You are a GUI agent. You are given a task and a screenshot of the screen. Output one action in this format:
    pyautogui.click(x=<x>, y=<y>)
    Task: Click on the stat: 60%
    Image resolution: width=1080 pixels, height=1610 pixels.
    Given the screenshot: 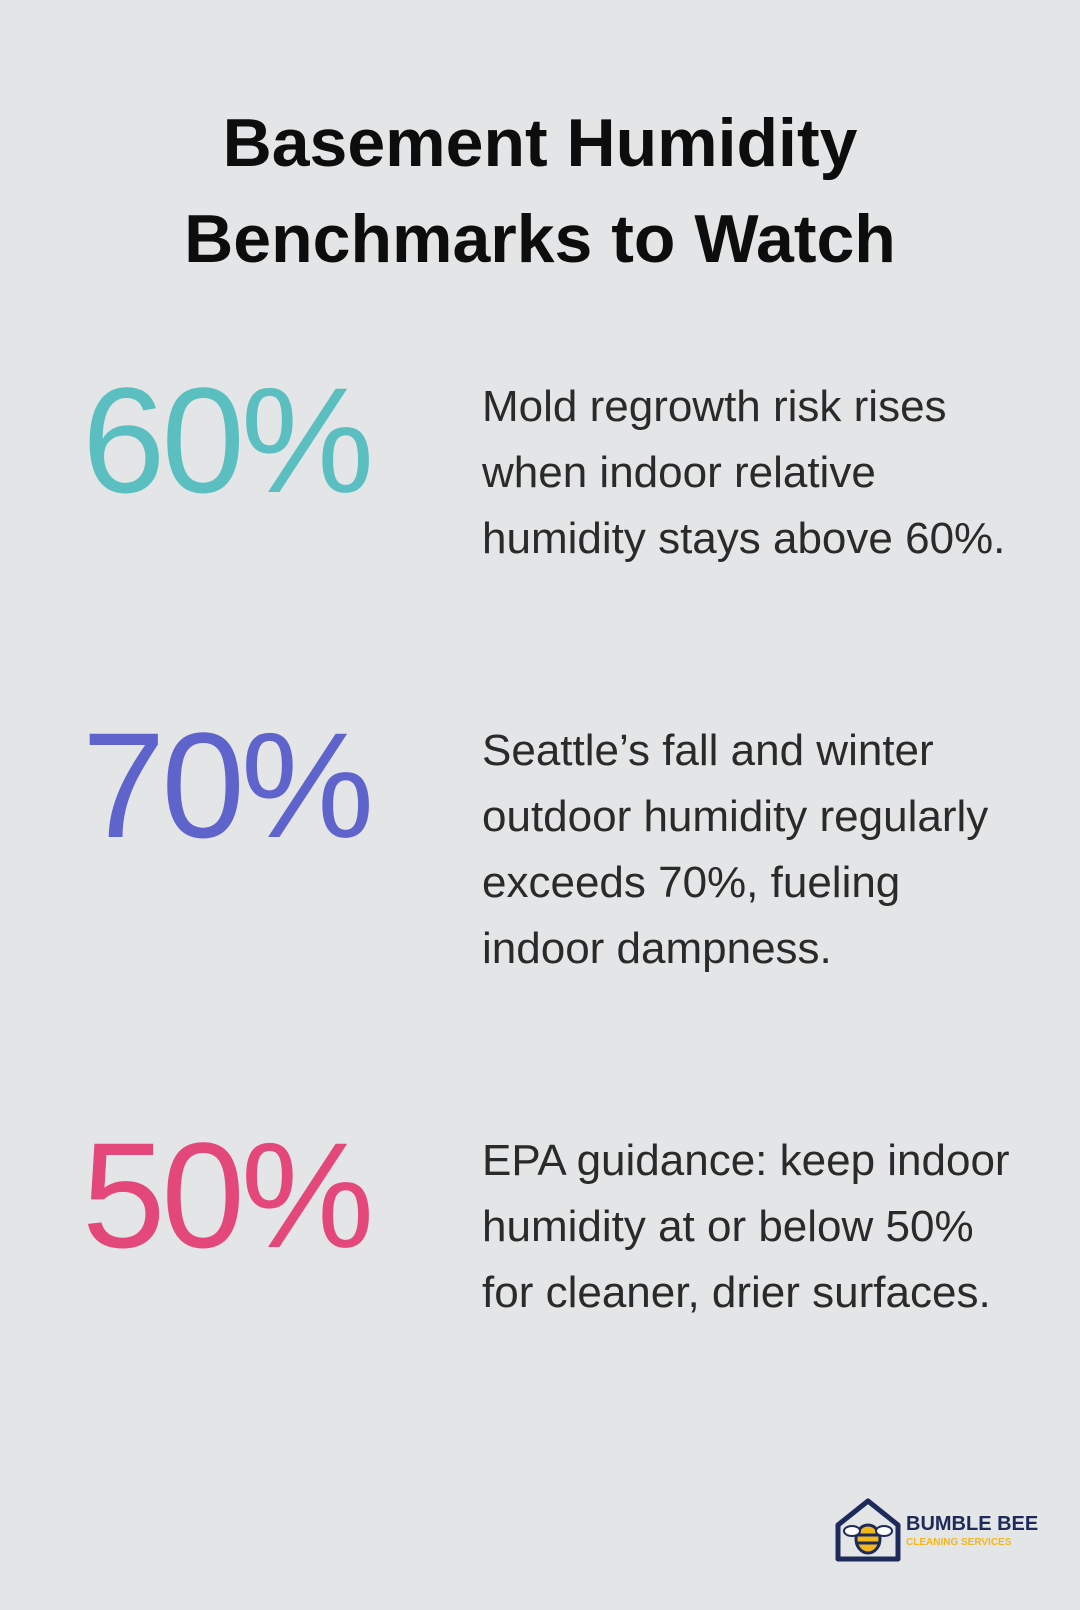 What is the action you would take?
    pyautogui.click(x=228, y=440)
    